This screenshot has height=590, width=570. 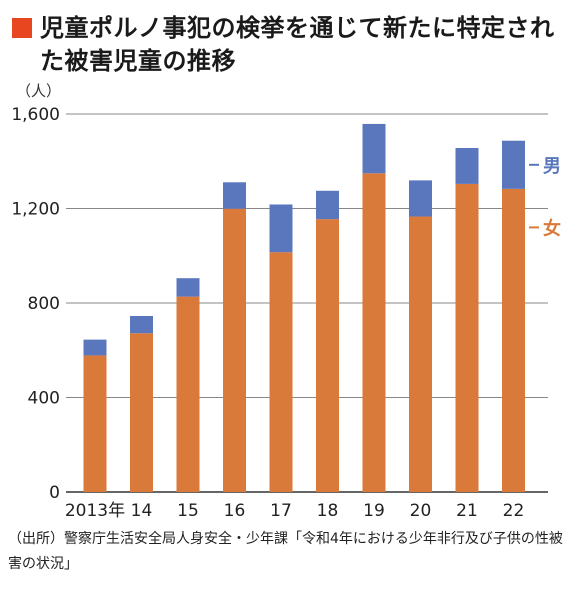 I want to click on x-tick-label: 20, so click(x=421, y=511).